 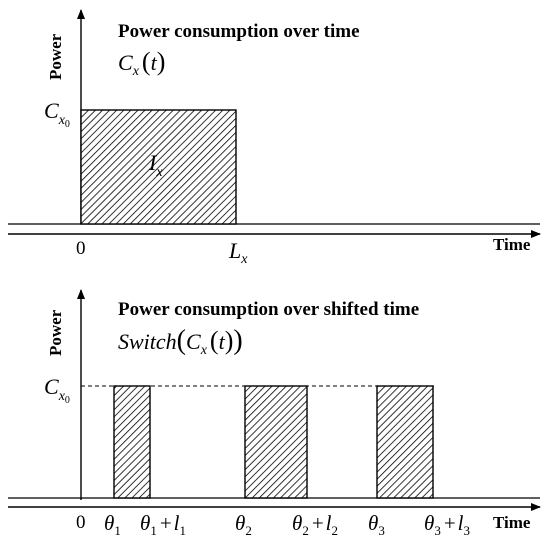 I want to click on top-tick-end: Lx, so click(x=238, y=252).